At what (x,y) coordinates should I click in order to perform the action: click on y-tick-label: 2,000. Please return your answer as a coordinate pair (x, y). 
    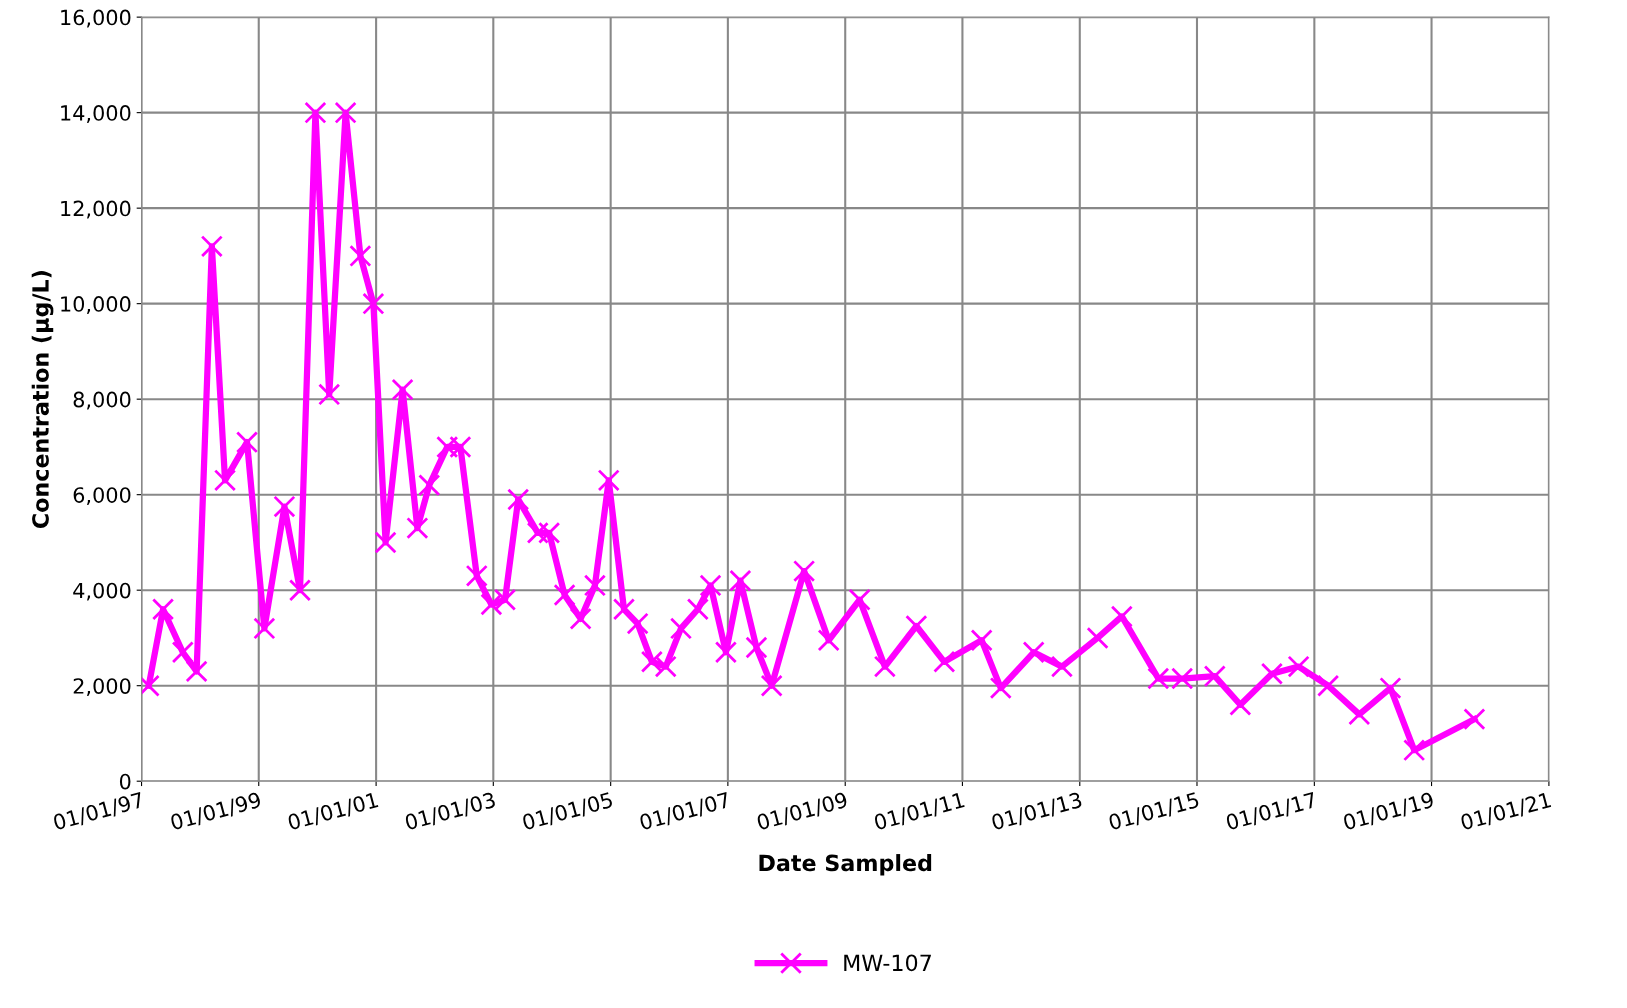
    Looking at the image, I should click on (102, 687).